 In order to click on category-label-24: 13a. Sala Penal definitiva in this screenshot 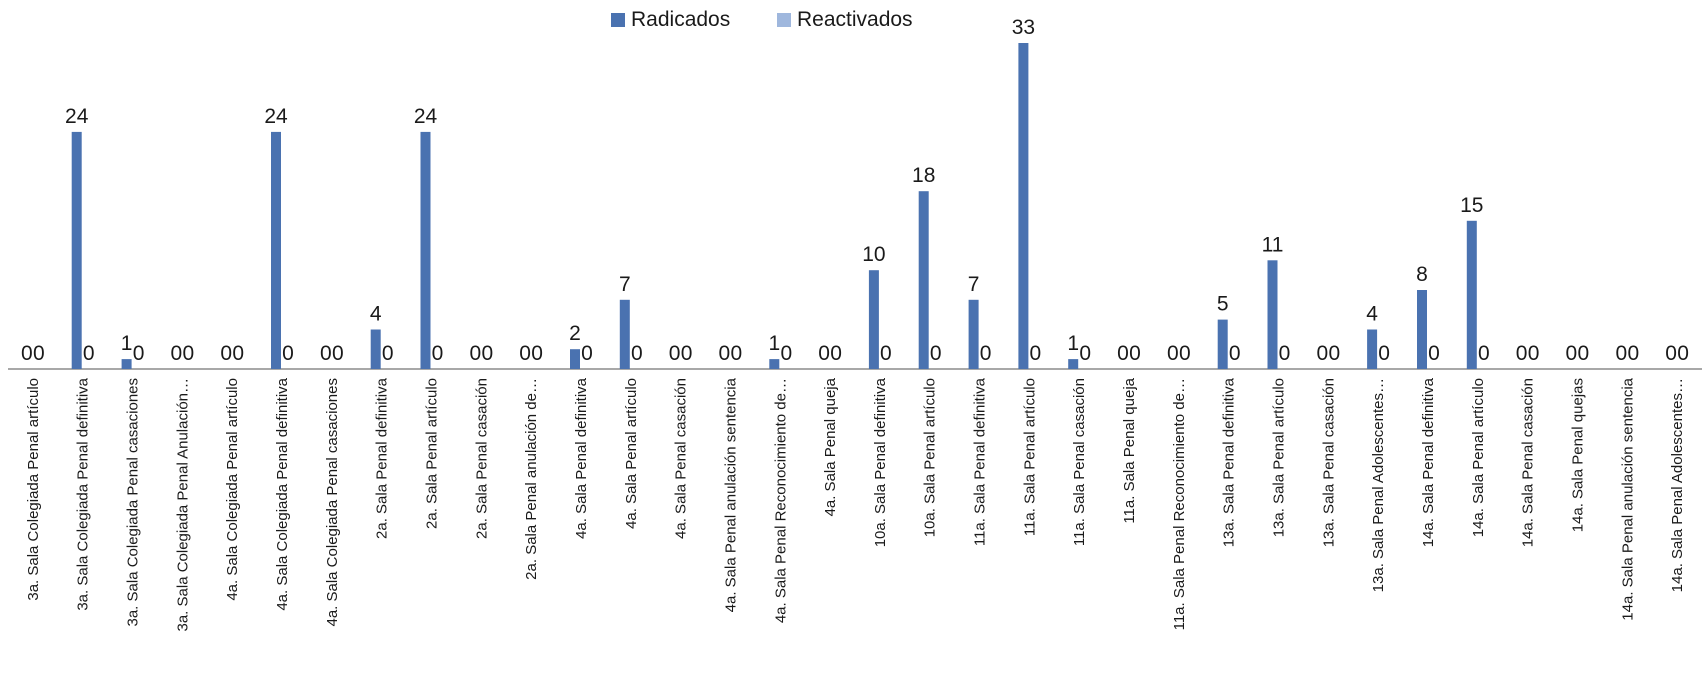, I will do `click(1229, 462)`.